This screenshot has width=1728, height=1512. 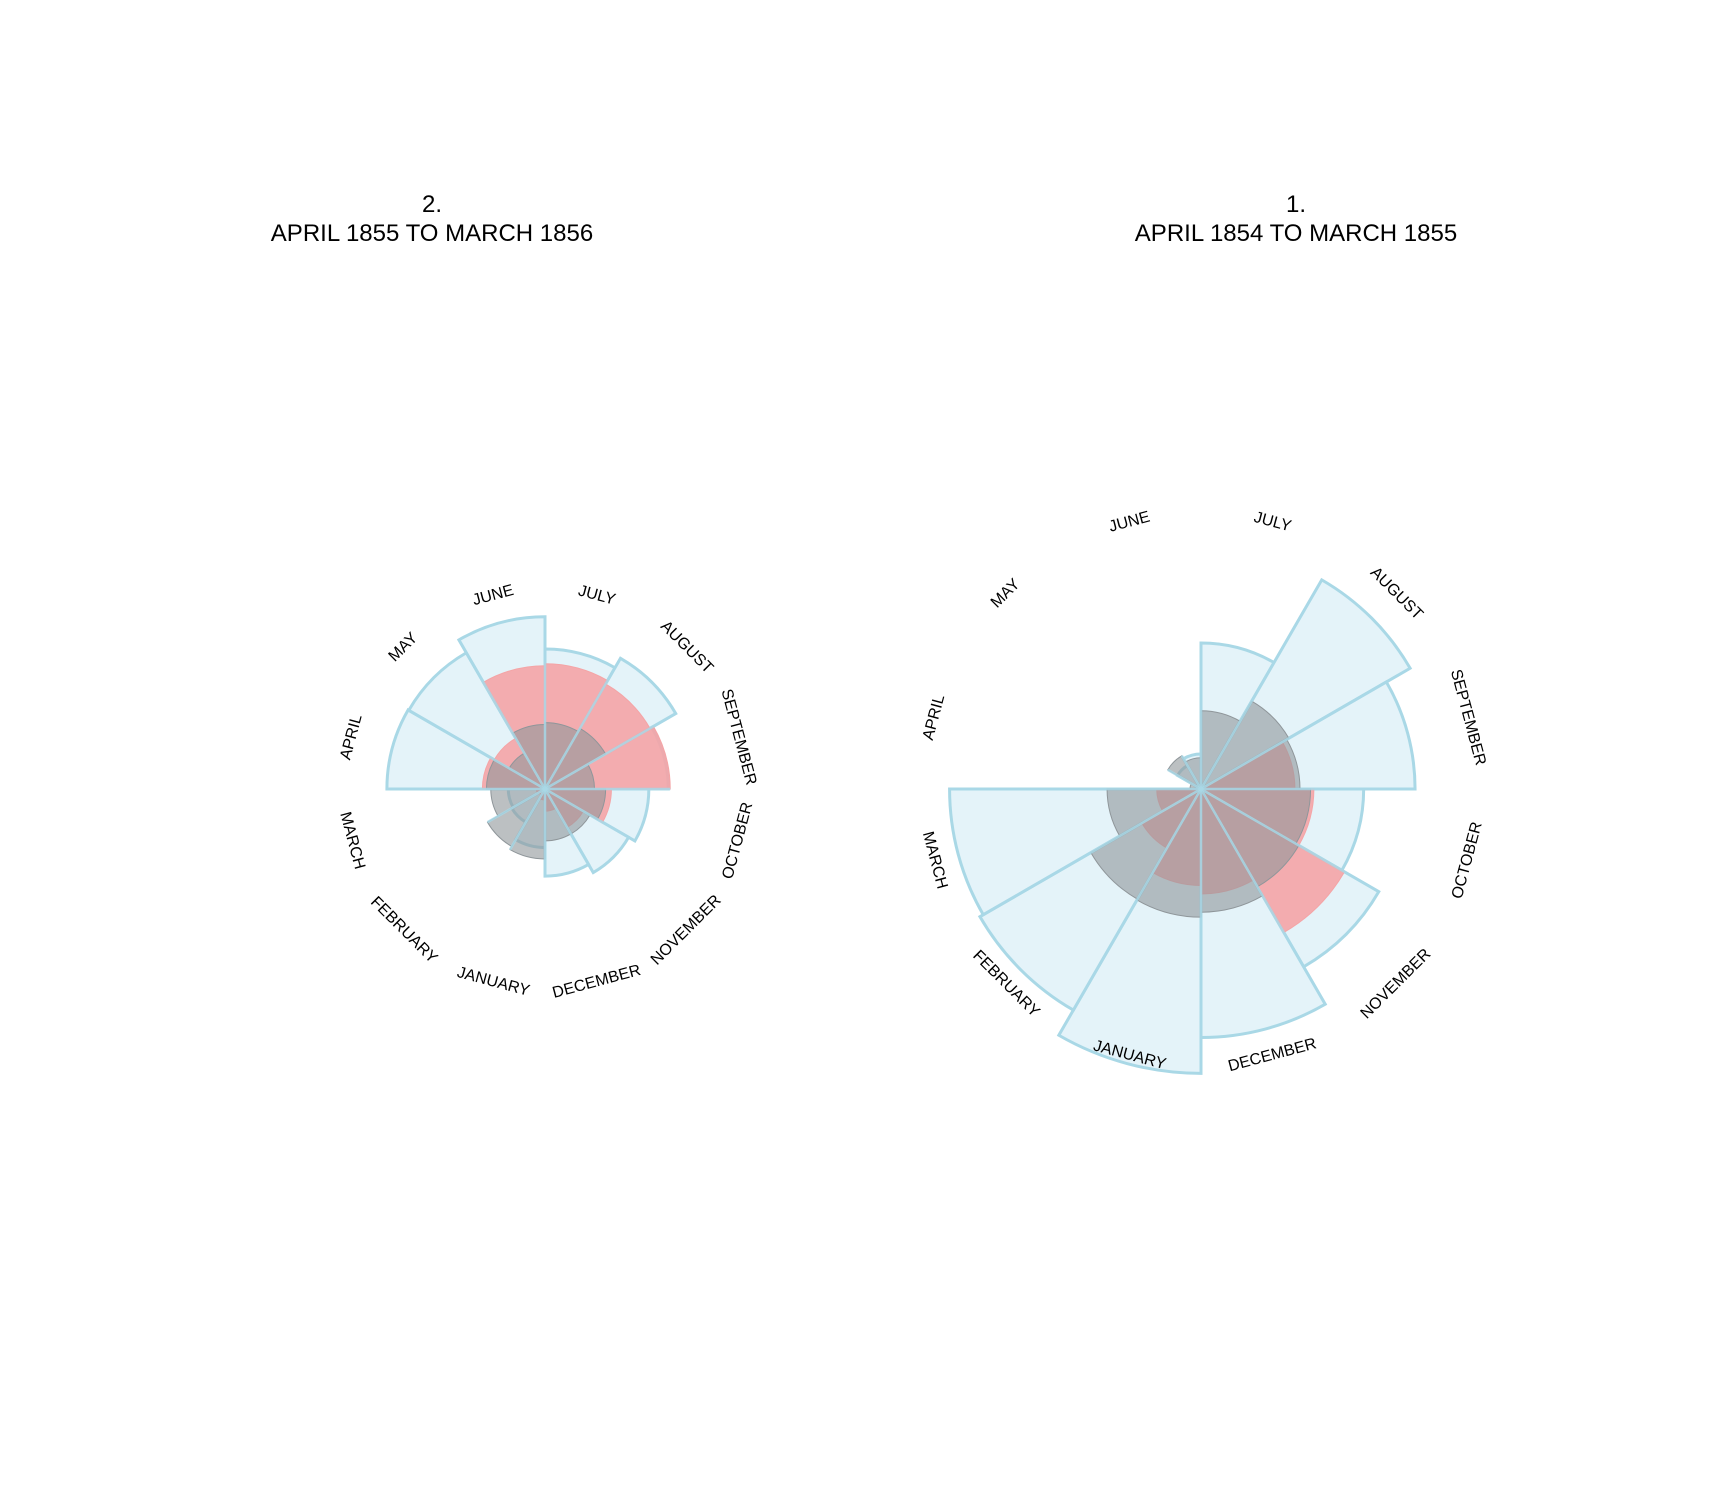 What do you see at coordinates (493, 982) in the screenshot?
I see `month-label-january: JANUARY` at bounding box center [493, 982].